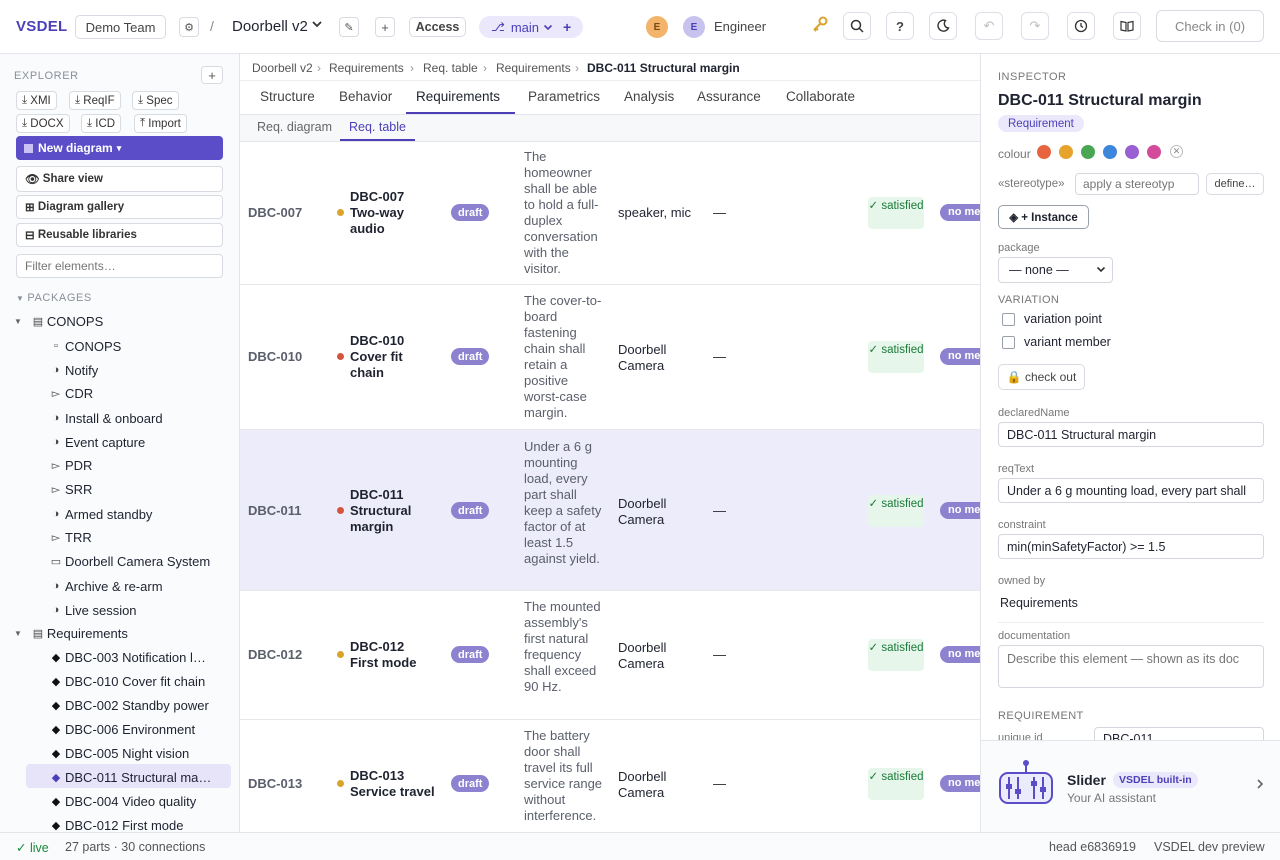  I want to click on tab-behavior: Behavior, so click(366, 96).